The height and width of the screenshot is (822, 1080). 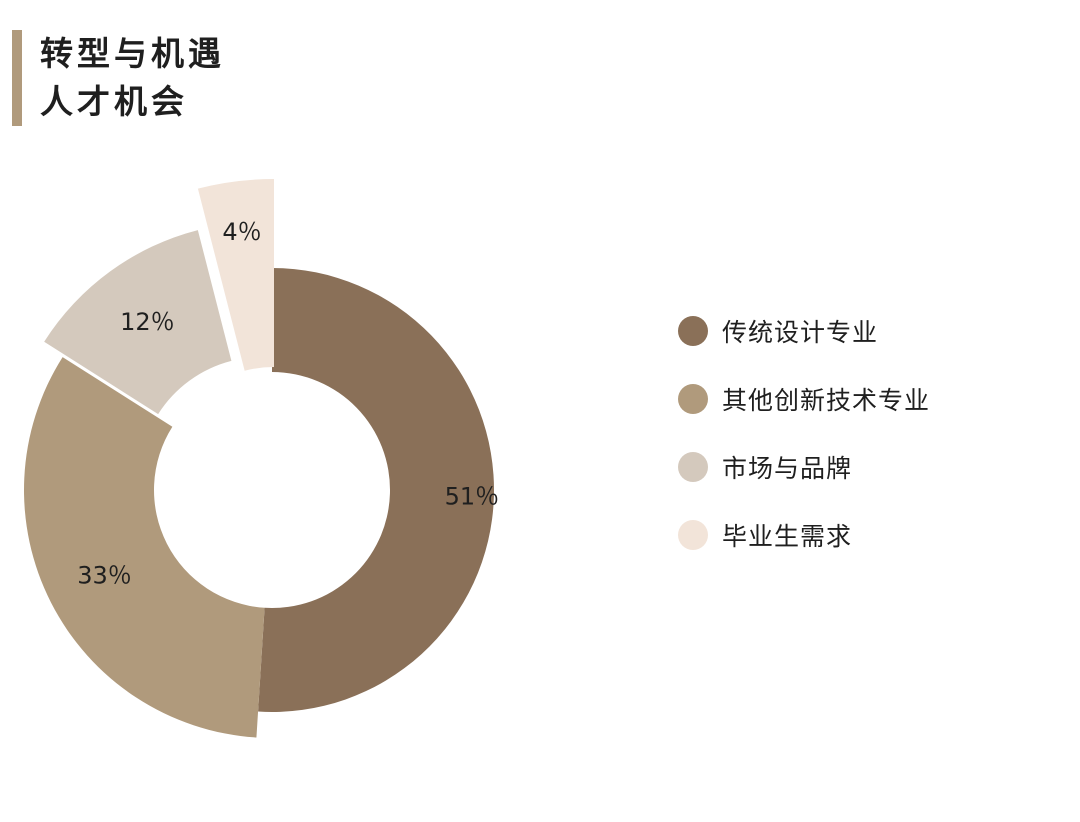 What do you see at coordinates (800, 332) in the screenshot?
I see `legend-label: 传统设计专业` at bounding box center [800, 332].